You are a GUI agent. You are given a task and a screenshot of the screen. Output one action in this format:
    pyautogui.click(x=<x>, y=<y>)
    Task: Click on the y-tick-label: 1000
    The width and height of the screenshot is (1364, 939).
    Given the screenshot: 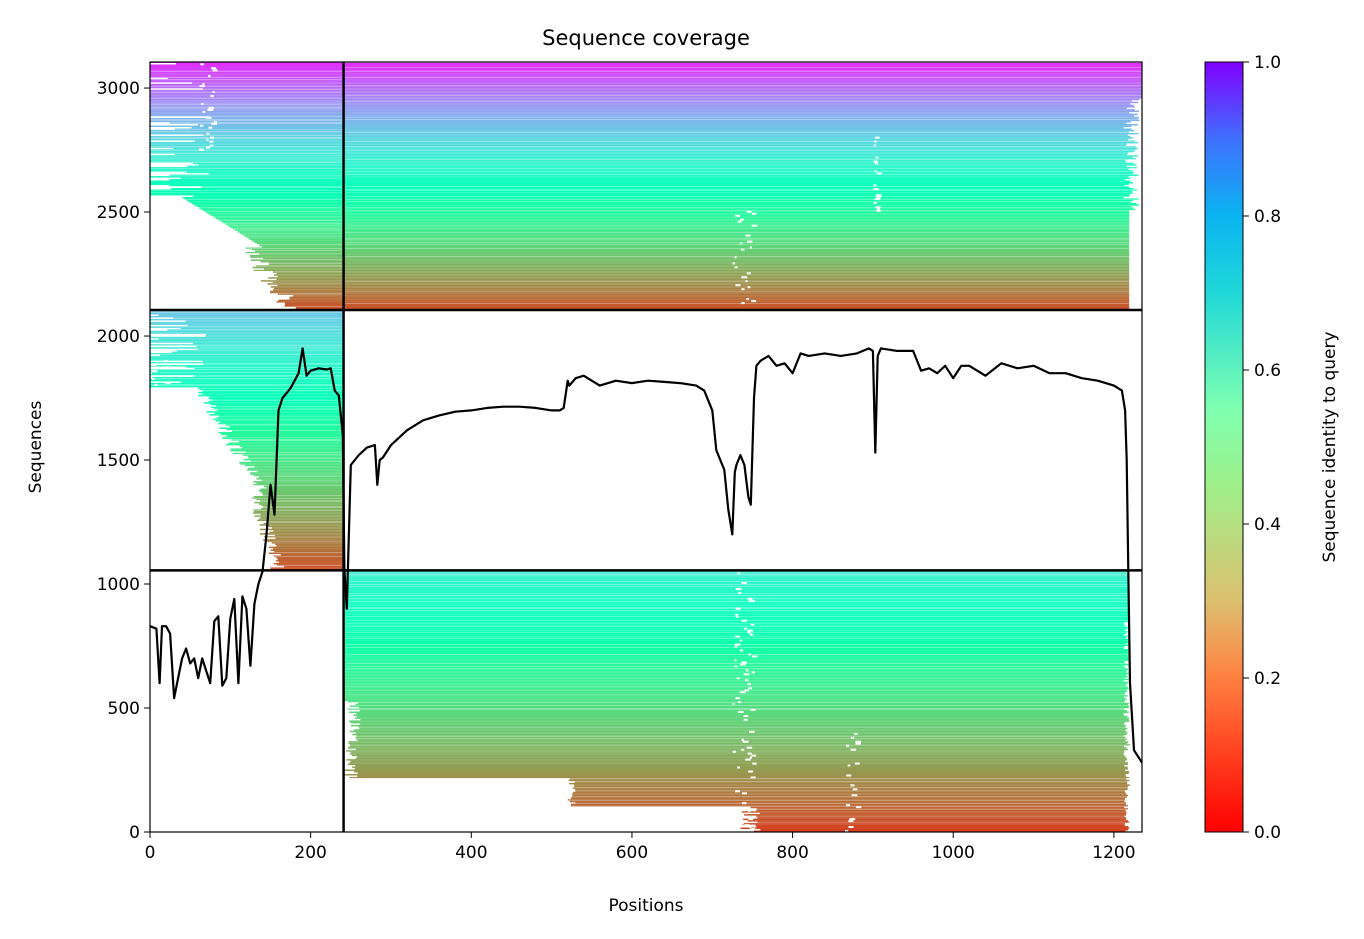 What is the action you would take?
    pyautogui.click(x=118, y=585)
    